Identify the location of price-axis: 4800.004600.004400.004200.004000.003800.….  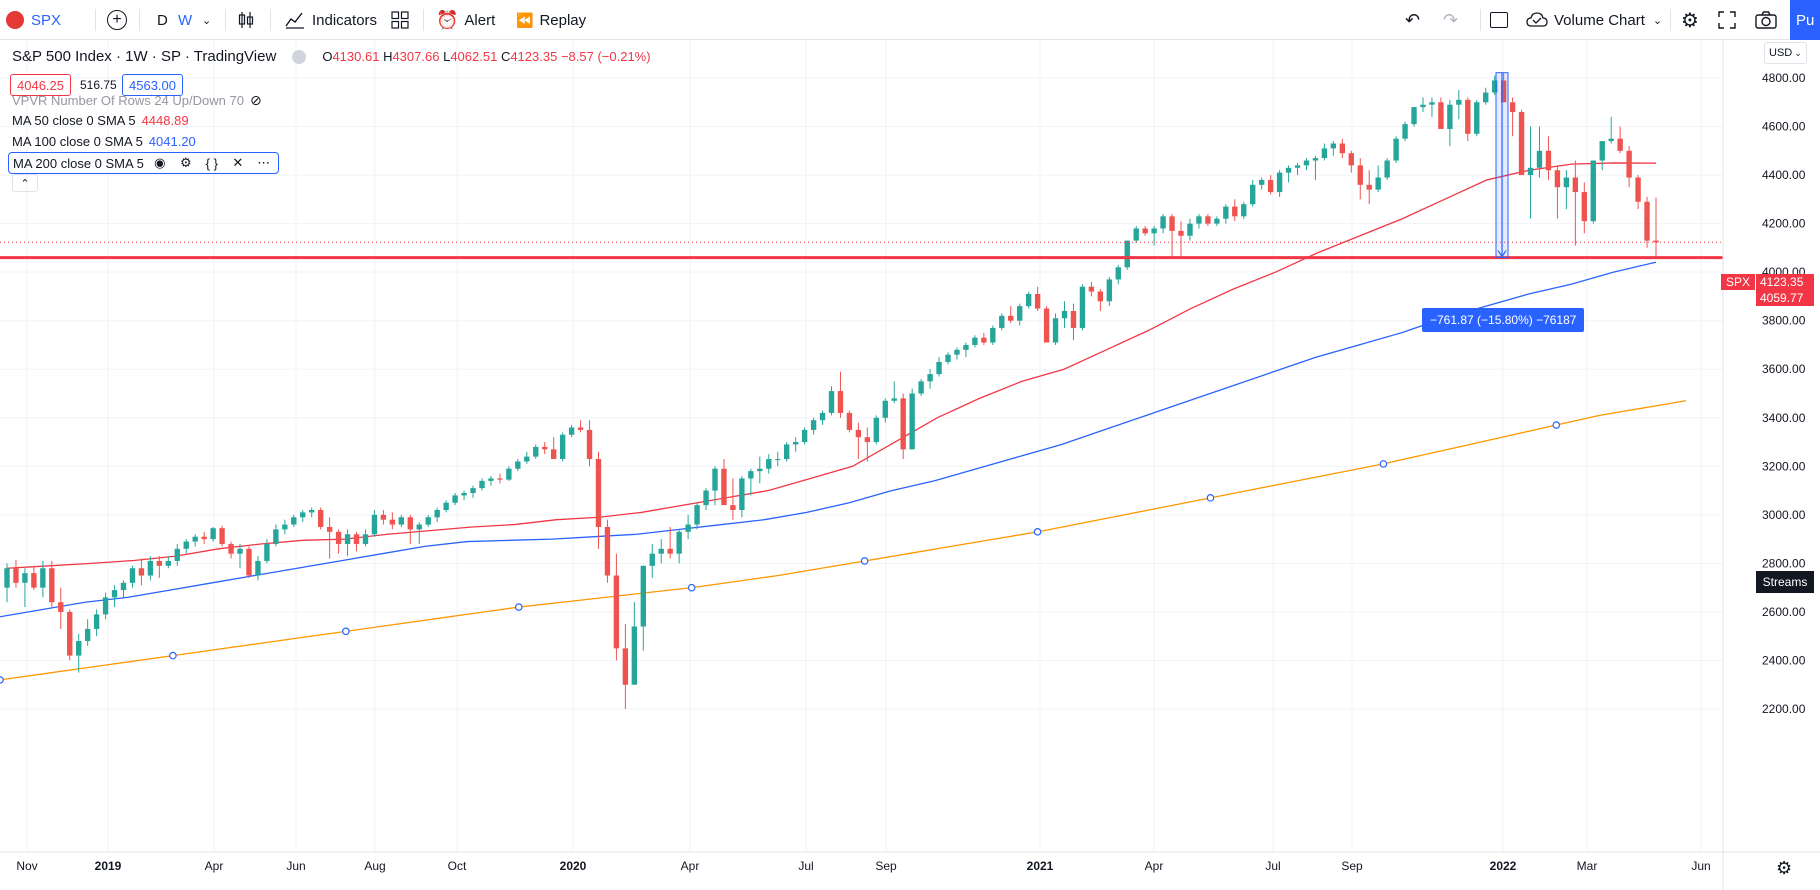
(1784, 393).